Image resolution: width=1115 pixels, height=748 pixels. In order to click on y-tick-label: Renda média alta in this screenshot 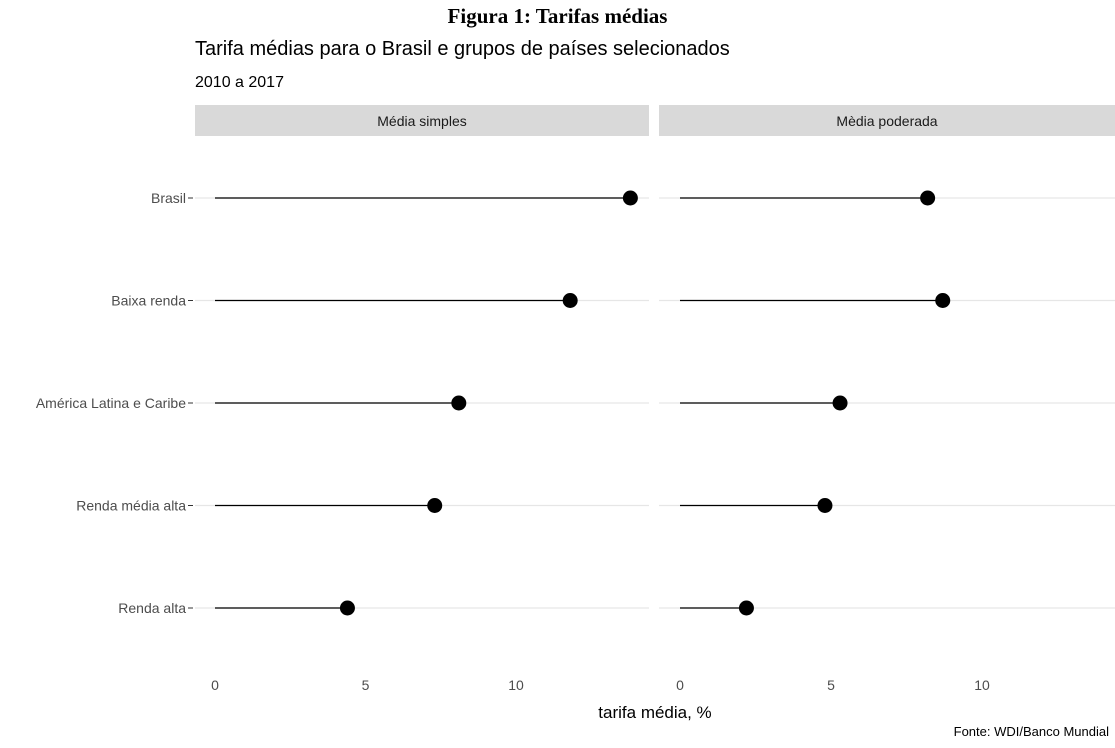, I will do `click(131, 506)`.